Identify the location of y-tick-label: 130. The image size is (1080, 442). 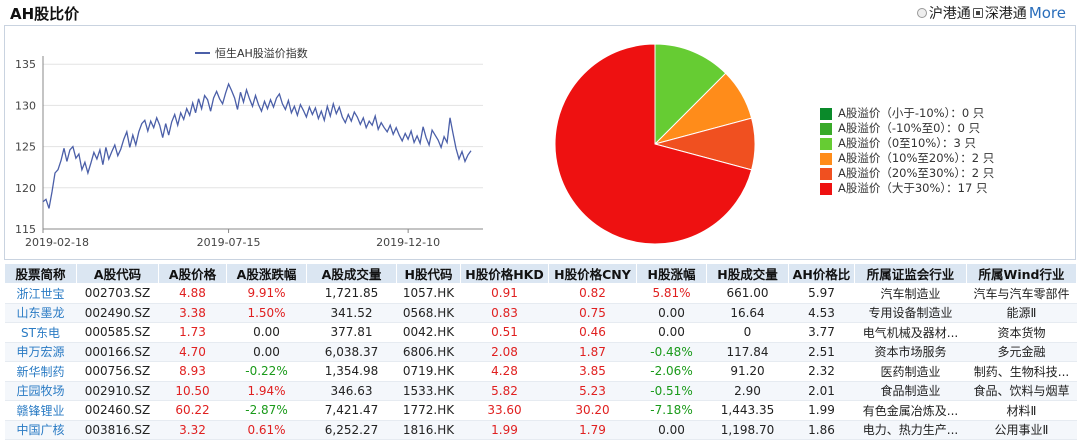
(25, 105).